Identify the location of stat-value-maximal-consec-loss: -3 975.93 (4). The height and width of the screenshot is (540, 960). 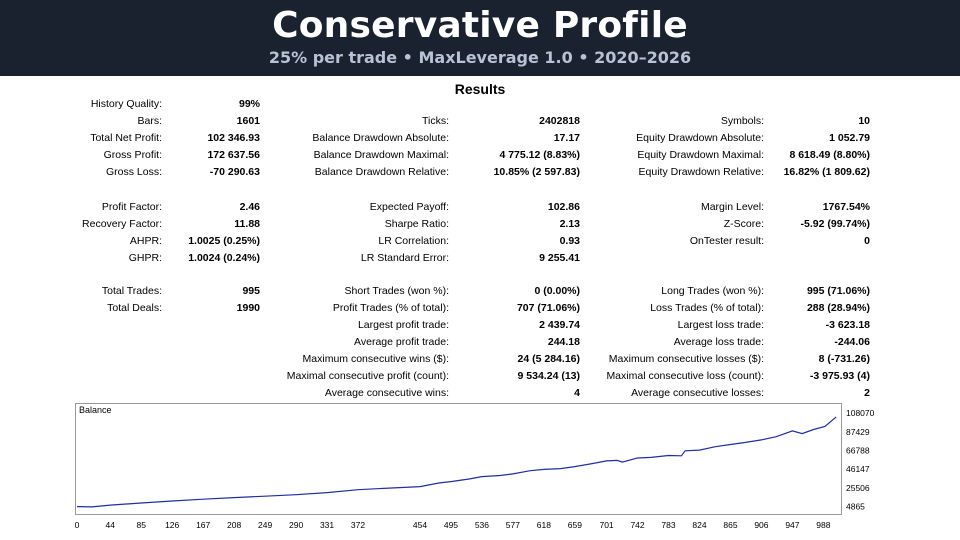
(839, 376).